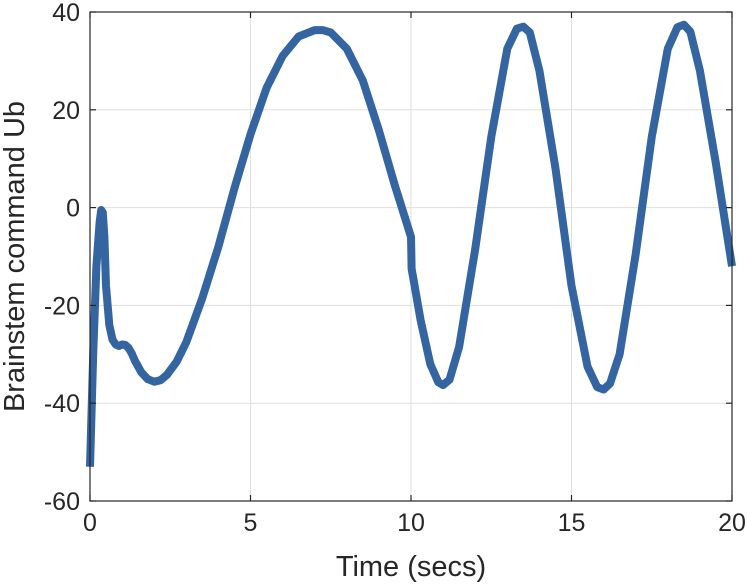 The image size is (747, 586). I want to click on y-tick-label: -20, so click(62, 306).